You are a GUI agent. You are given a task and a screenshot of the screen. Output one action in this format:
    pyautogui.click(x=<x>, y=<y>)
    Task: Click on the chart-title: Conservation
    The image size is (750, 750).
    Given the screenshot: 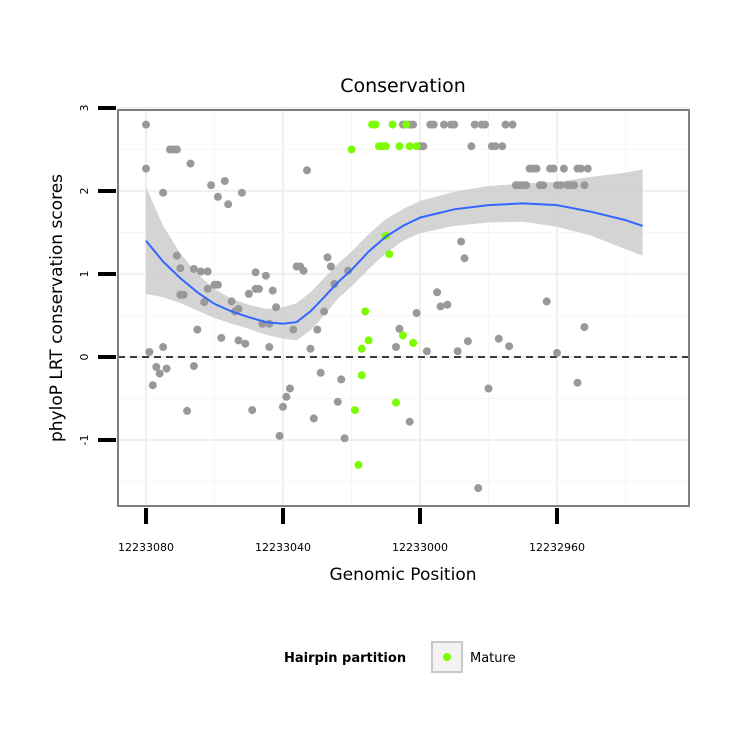 What is the action you would take?
    pyautogui.click(x=403, y=86)
    